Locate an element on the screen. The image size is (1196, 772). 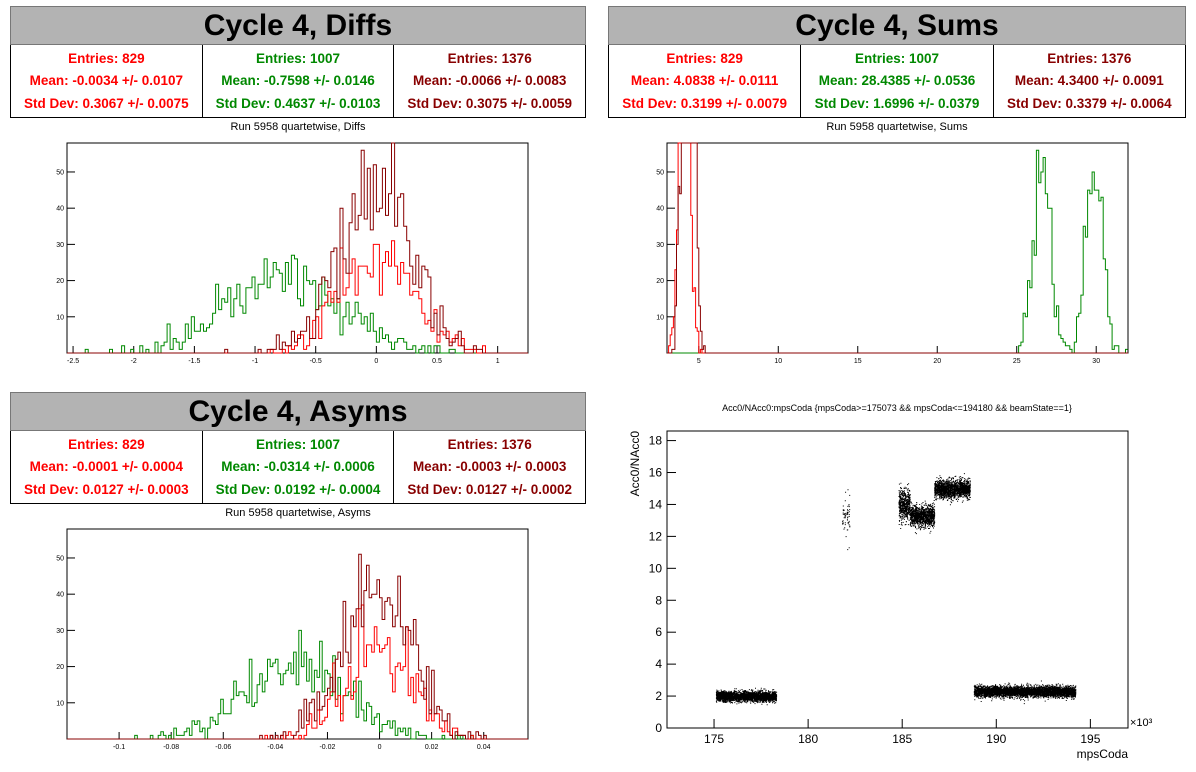
stat-mean: Mean: -0.0314 +/- 0.0006 is located at coordinates (298, 467).